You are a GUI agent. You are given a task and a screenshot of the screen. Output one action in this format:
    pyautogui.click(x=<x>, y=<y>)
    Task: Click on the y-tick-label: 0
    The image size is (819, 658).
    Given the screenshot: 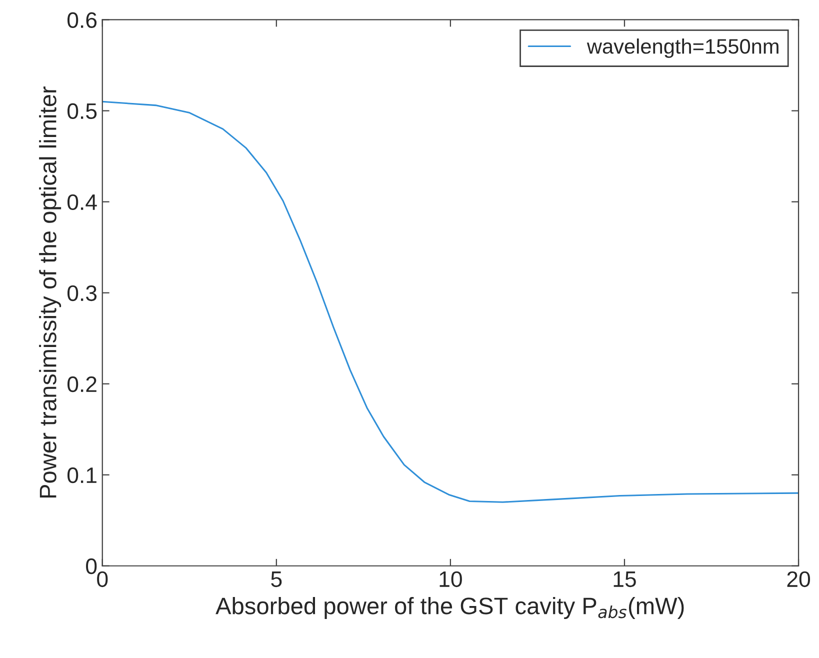 What is the action you would take?
    pyautogui.click(x=91, y=566)
    